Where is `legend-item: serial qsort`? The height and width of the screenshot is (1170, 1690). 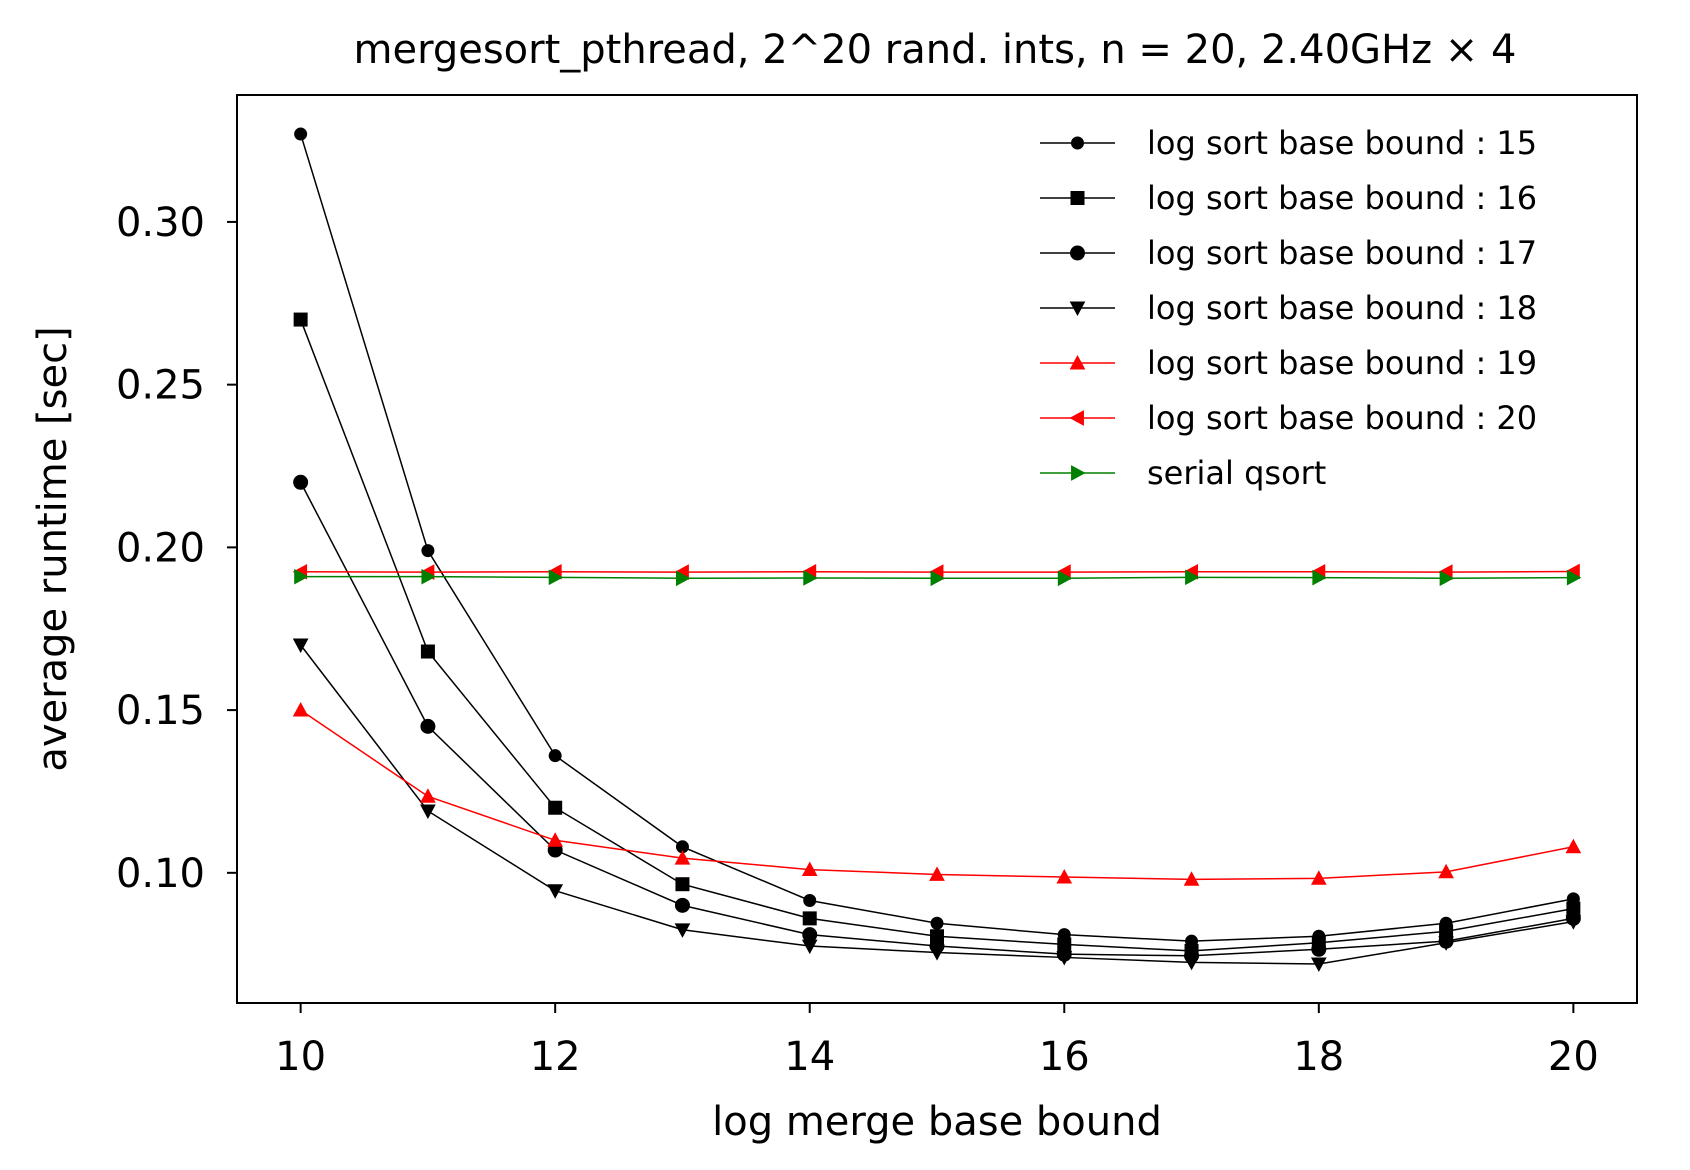 legend-item: serial qsort is located at coordinates (1183, 473).